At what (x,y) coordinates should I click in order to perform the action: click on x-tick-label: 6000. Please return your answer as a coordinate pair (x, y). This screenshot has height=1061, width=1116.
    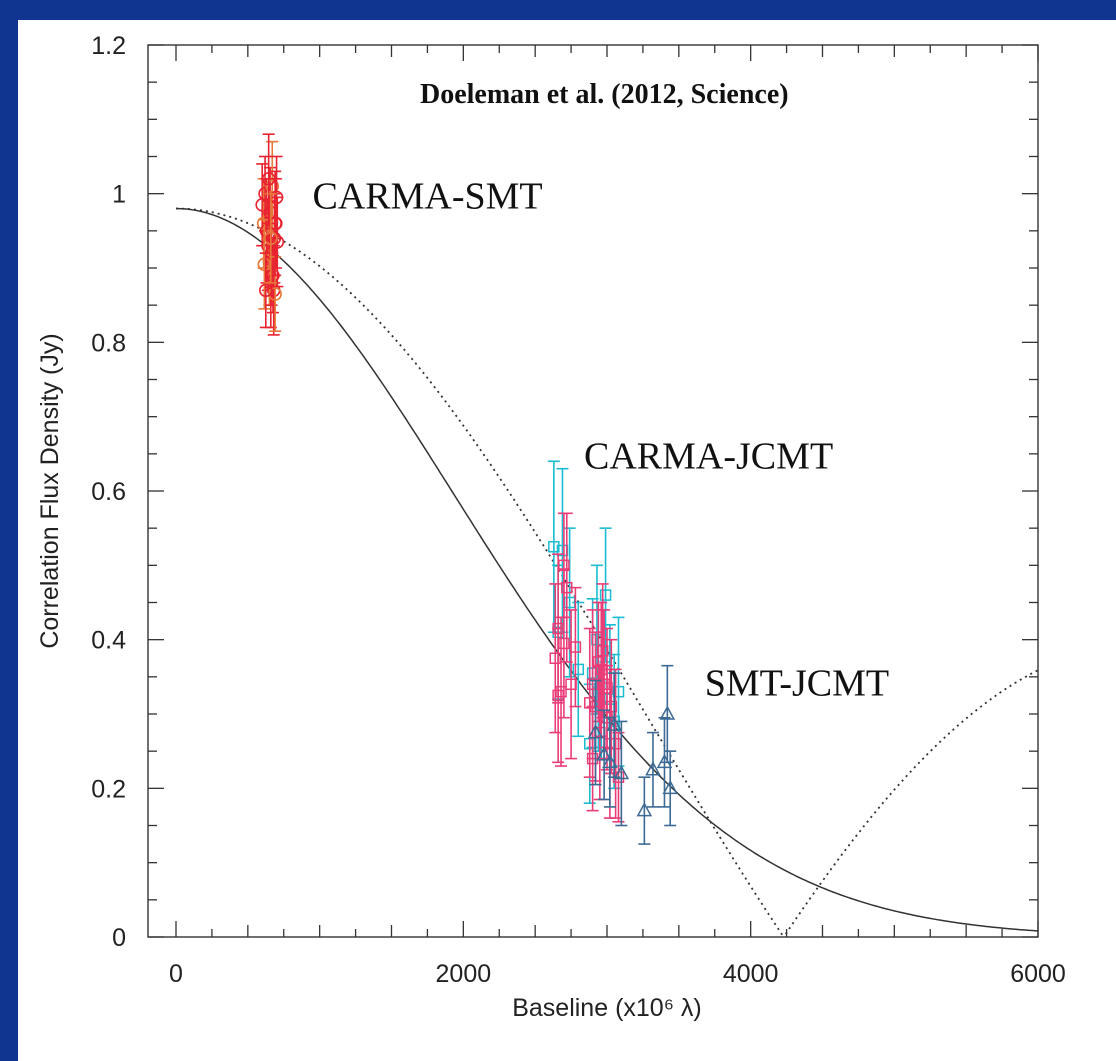
    Looking at the image, I should click on (1038, 974).